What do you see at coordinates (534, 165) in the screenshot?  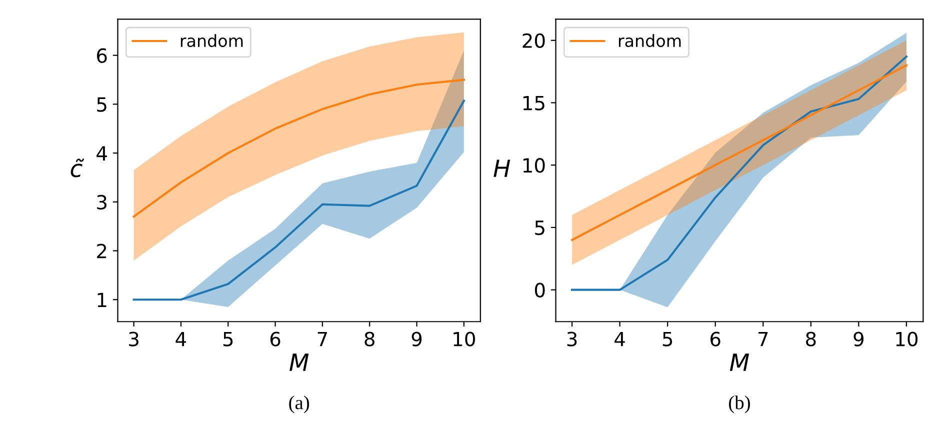 I see `y-tick-label: 10` at bounding box center [534, 165].